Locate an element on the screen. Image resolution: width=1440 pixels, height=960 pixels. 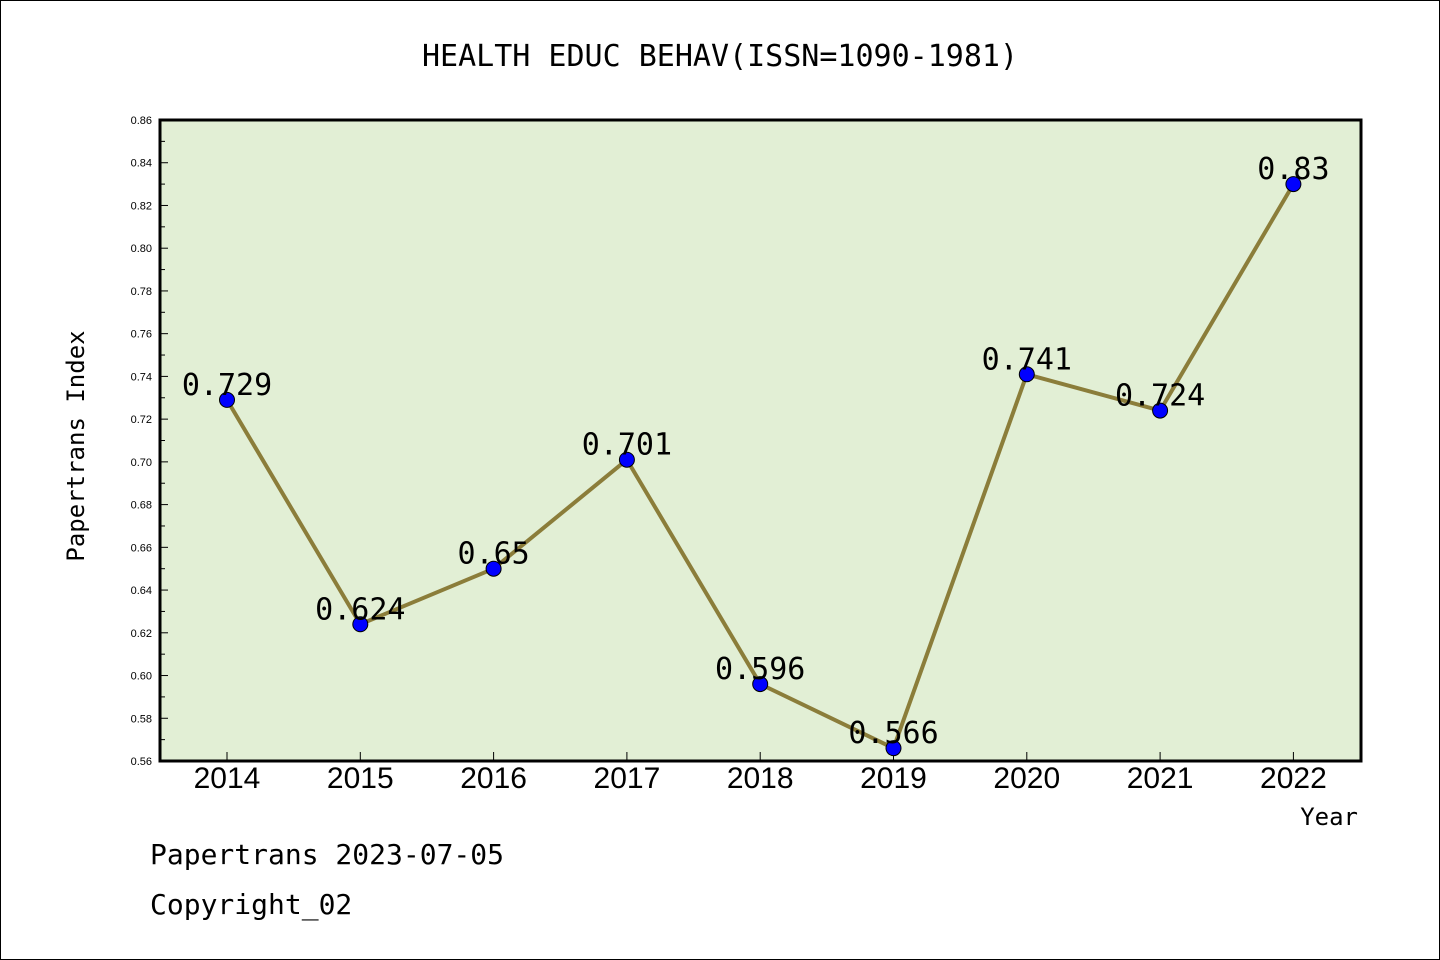
y-tick-label: 0.64 is located at coordinates (141, 591).